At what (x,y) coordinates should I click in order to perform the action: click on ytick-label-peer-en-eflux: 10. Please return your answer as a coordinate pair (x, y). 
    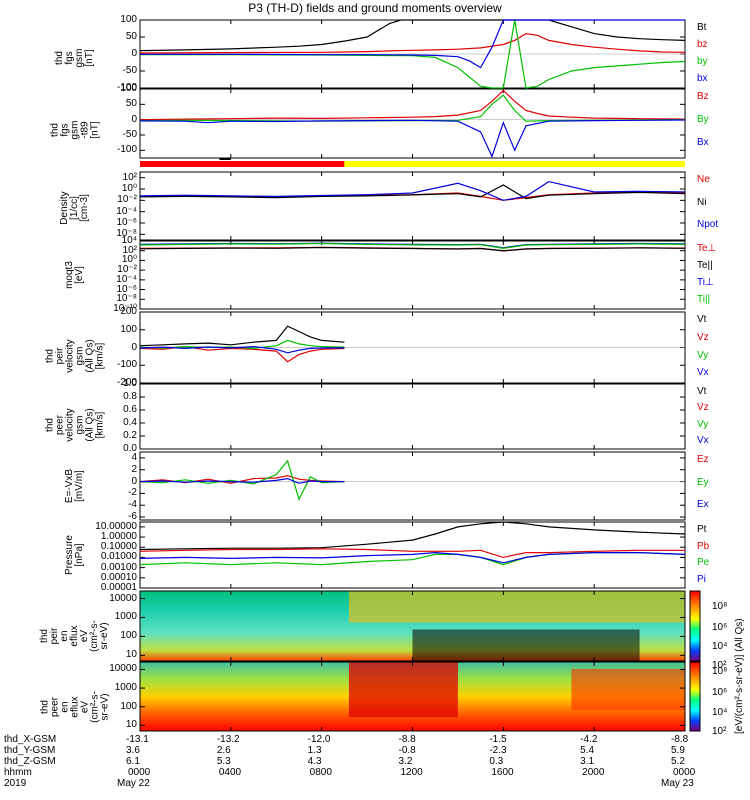
    Looking at the image, I should click on (131, 725).